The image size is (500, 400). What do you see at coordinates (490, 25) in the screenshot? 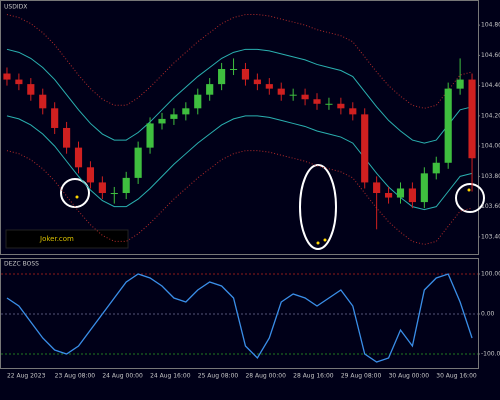
I see `y-tick-label: 104.80` at bounding box center [490, 25].